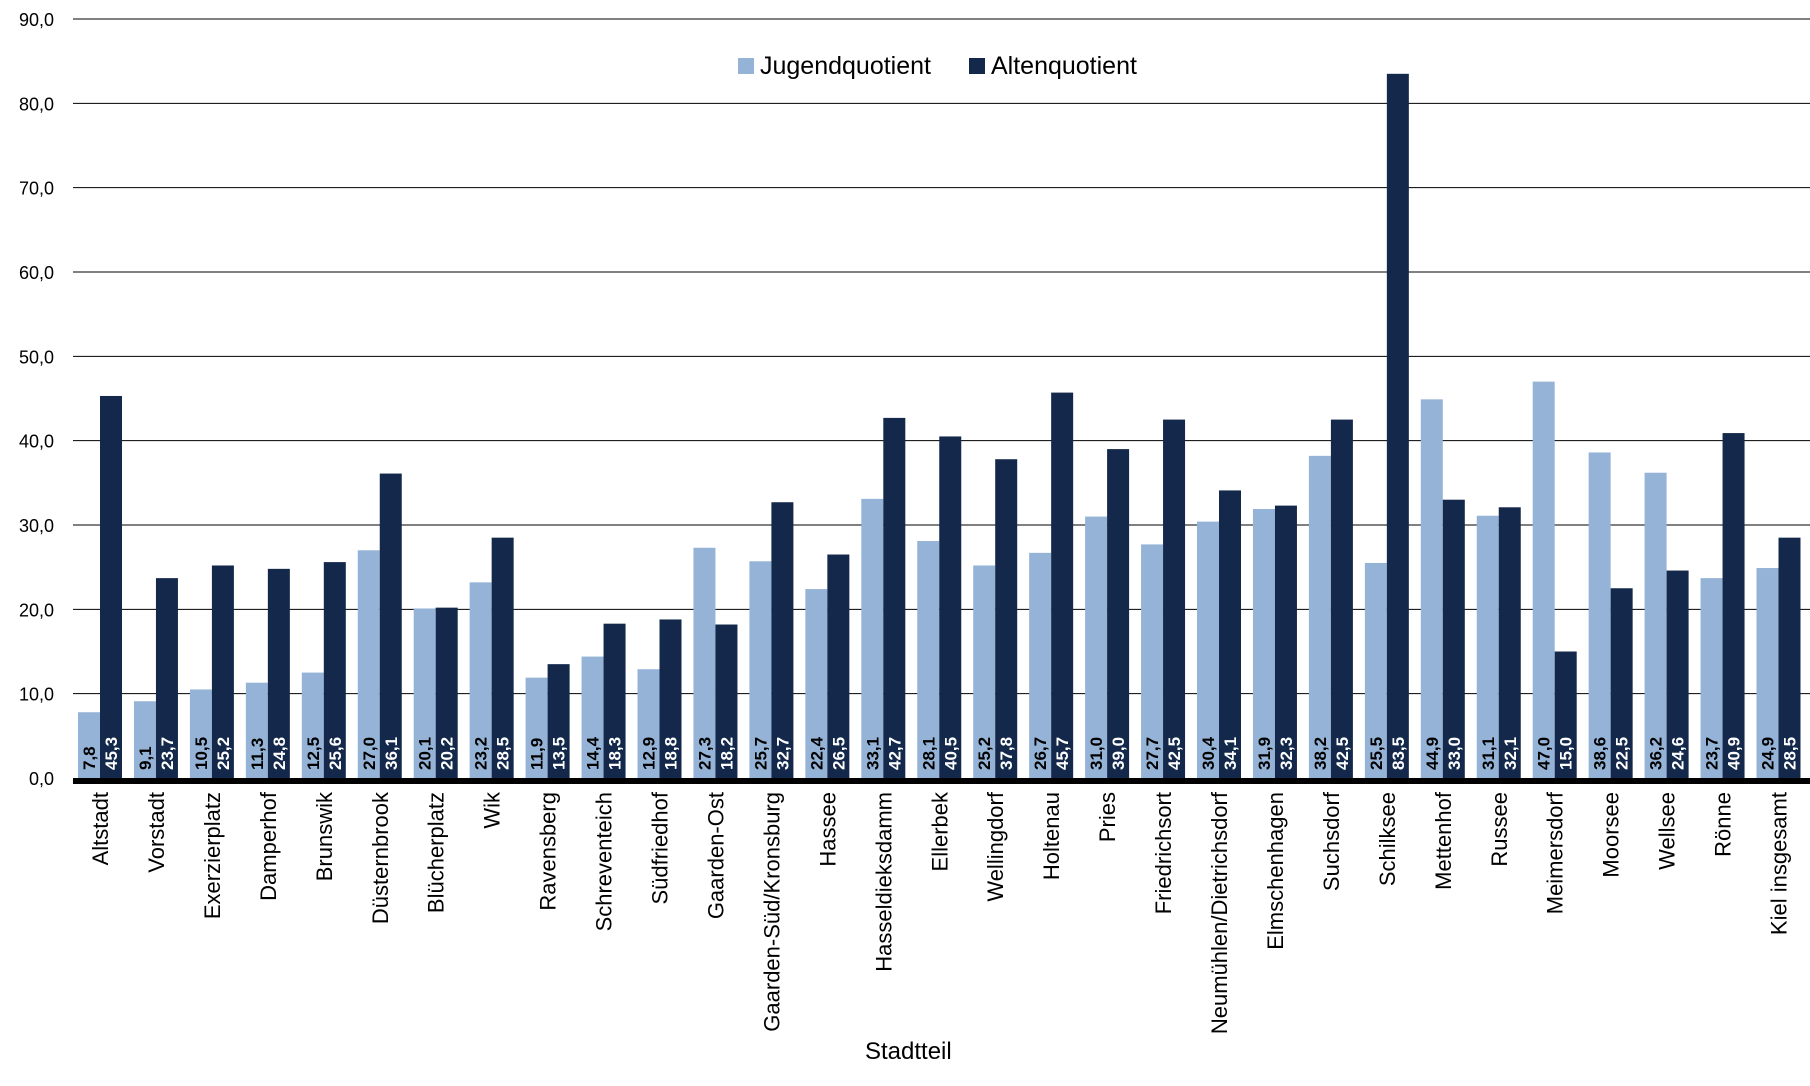  I want to click on data-label-altenquotient: 15,0, so click(1566, 753).